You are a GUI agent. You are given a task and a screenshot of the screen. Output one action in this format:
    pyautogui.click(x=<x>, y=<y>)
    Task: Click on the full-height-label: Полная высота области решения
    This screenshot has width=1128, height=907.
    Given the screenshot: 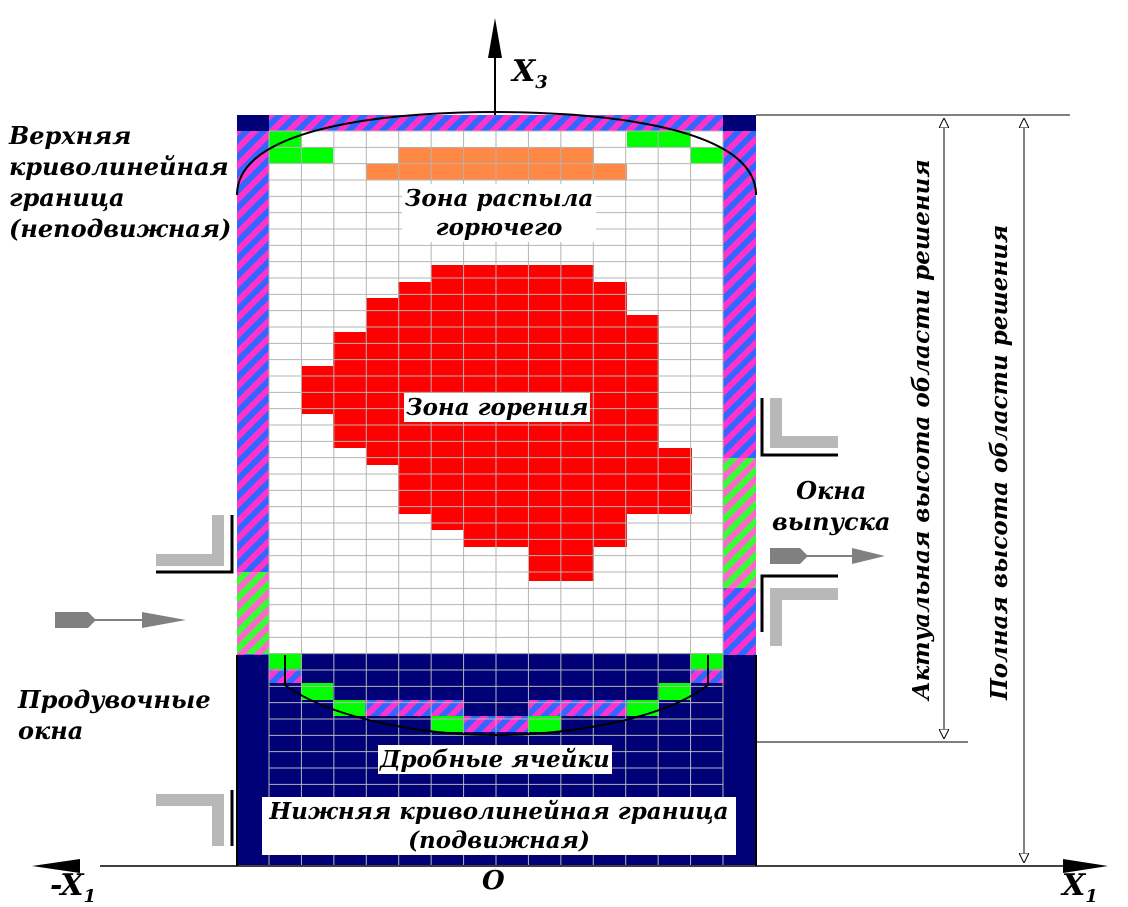 What is the action you would take?
    pyautogui.click(x=999, y=462)
    